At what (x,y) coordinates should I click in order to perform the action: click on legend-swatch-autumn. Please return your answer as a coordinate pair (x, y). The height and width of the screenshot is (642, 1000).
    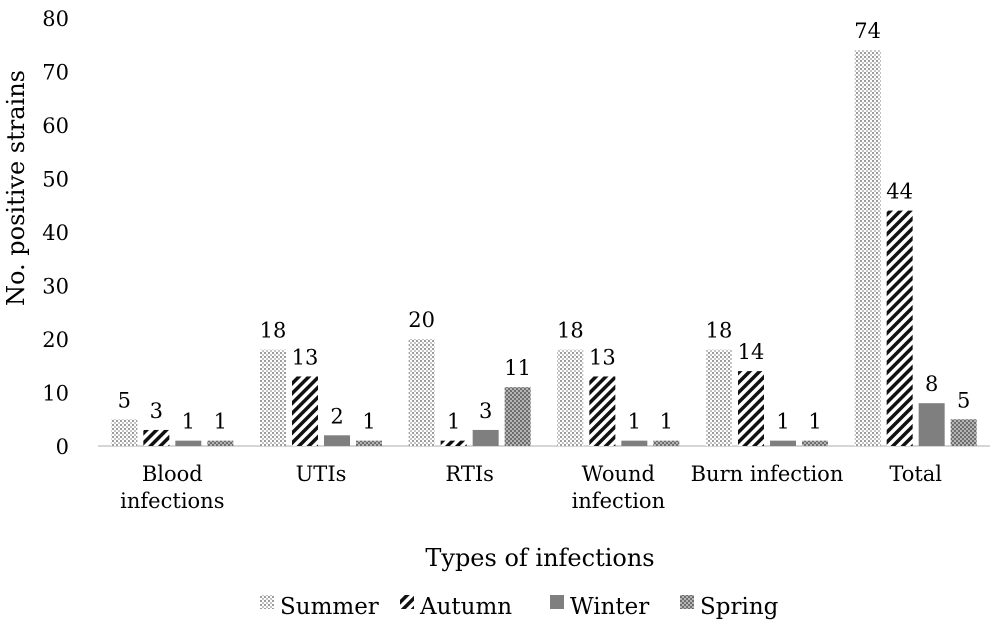
    Looking at the image, I should click on (407, 602).